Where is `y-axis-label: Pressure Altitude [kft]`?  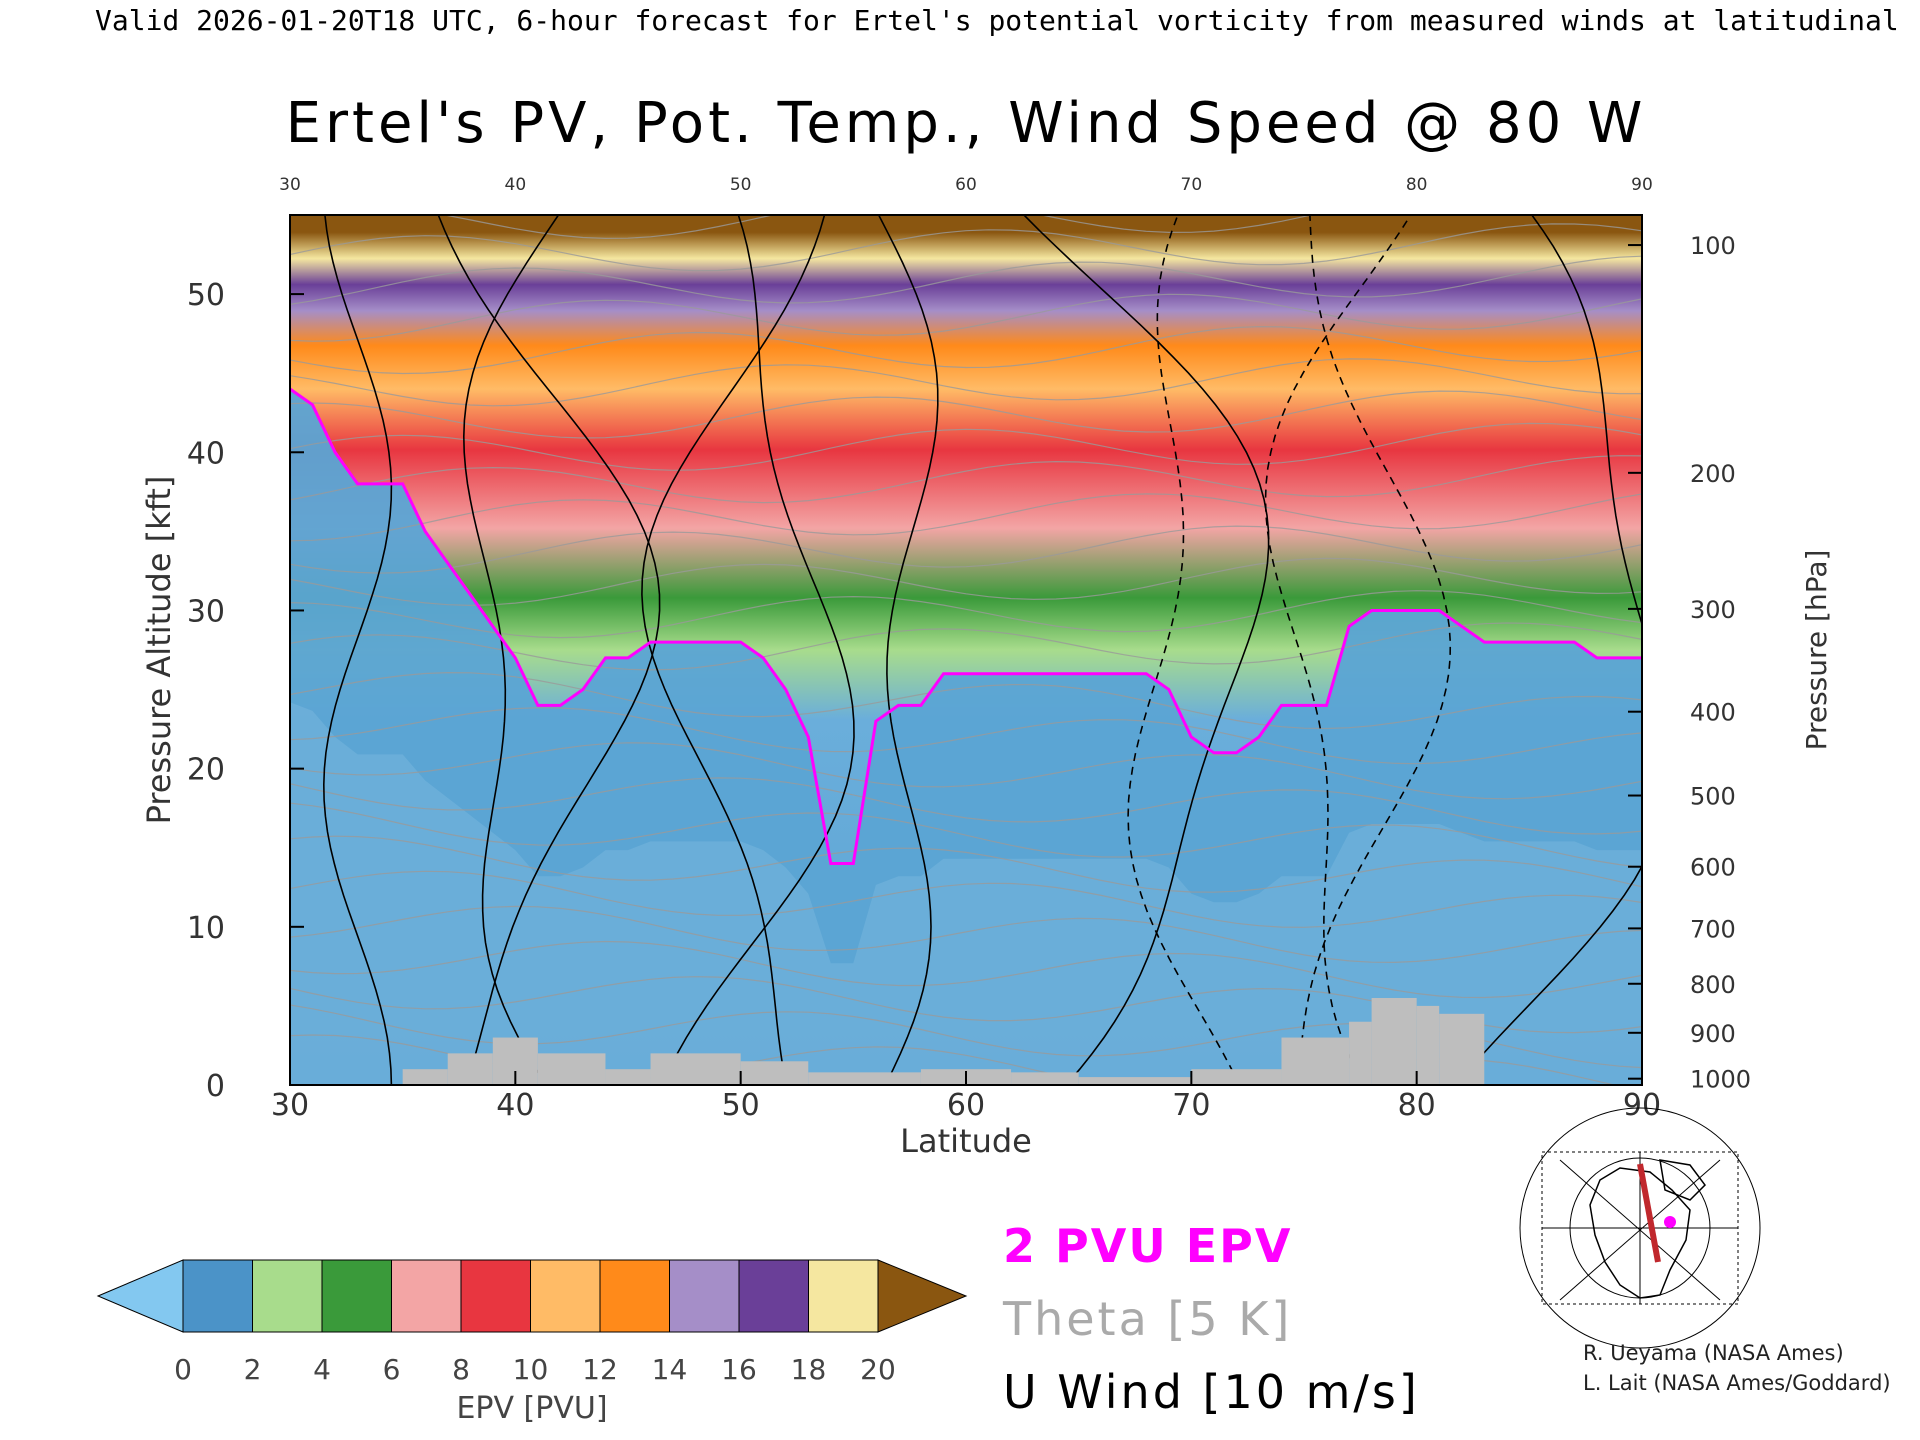
y-axis-label: Pressure Altitude [kft] is located at coordinates (159, 650).